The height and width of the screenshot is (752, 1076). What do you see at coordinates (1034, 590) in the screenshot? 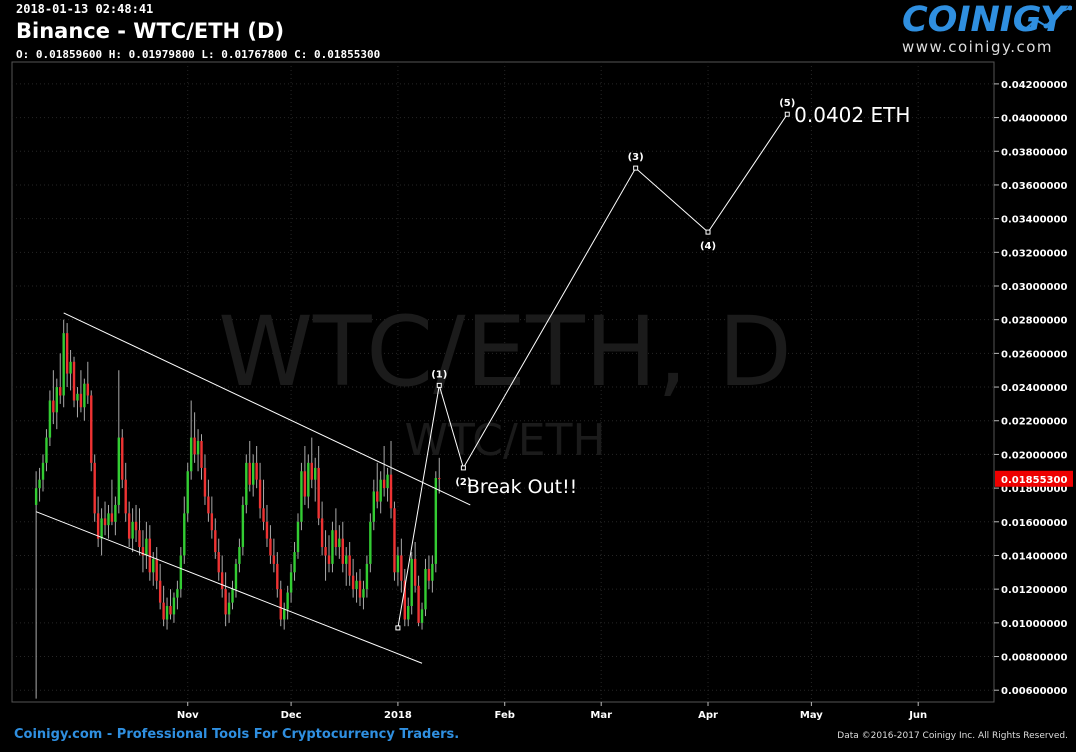
I see `y-tick-label: 0.01200000` at bounding box center [1034, 590].